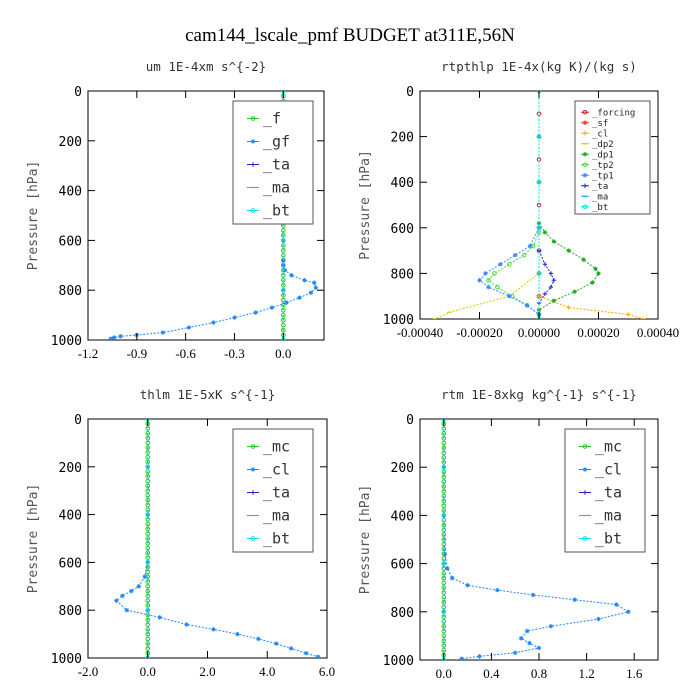 This screenshot has height=700, width=700. Describe the element at coordinates (276, 211) in the screenshot. I see `legend-label: _bt` at that location.